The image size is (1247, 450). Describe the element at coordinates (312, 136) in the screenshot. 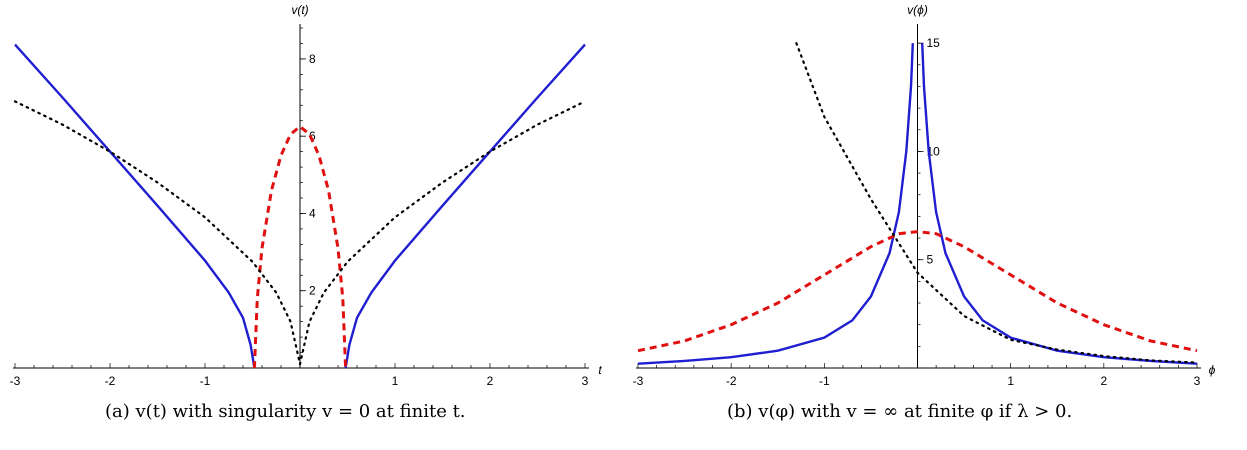

I see `y-tick-label: 6` at that location.